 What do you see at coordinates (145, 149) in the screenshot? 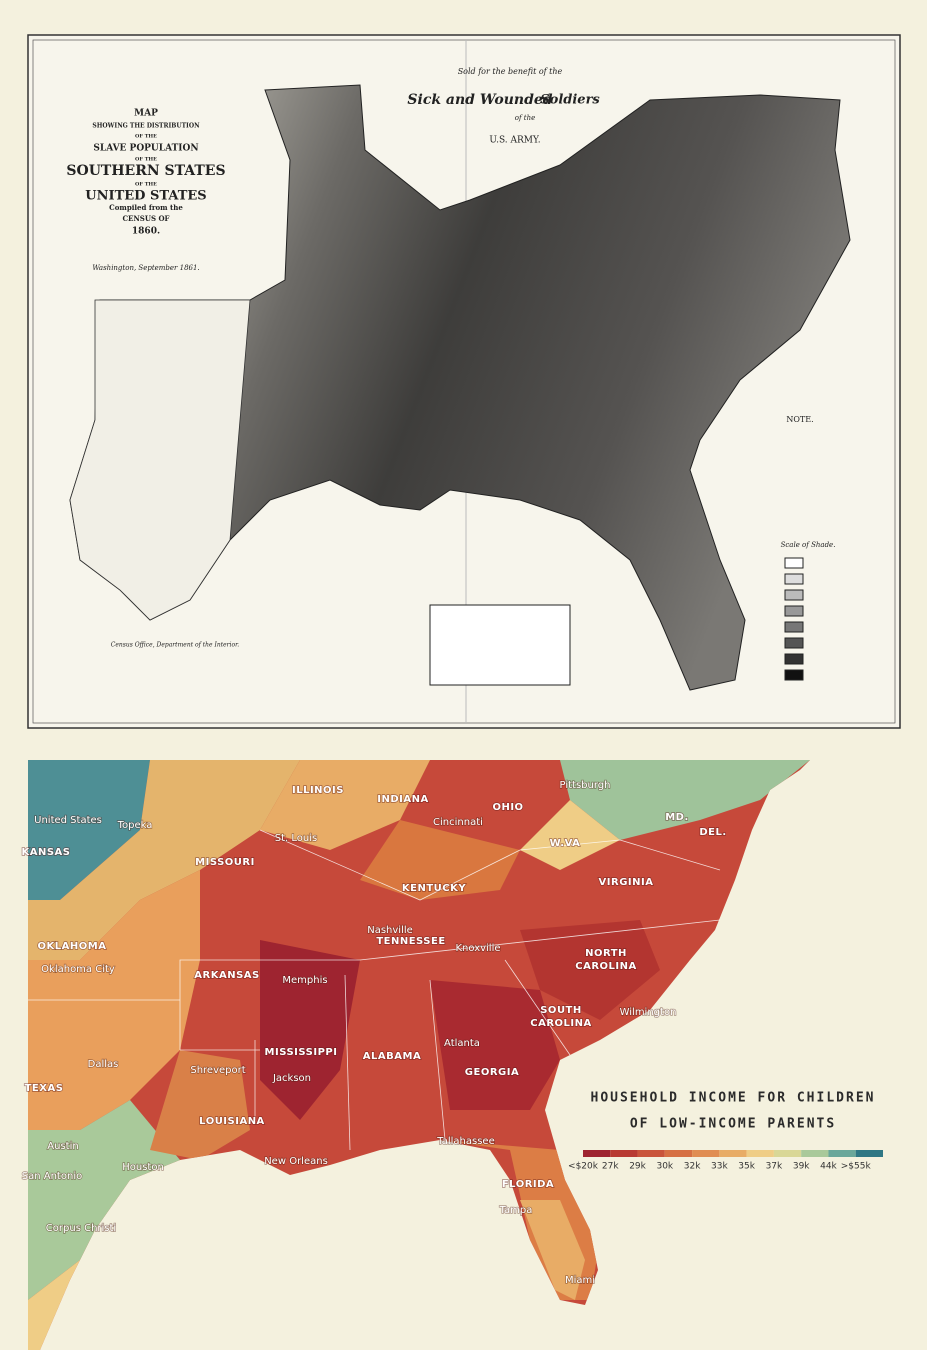
I see `title-line: SLAVE POPULATION` at bounding box center [145, 149].